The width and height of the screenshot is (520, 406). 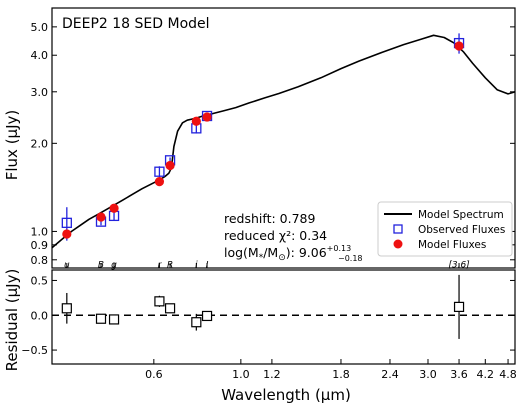 What do you see at coordinates (398, 229) in the screenshot?
I see `legend-square-swatch` at bounding box center [398, 229].